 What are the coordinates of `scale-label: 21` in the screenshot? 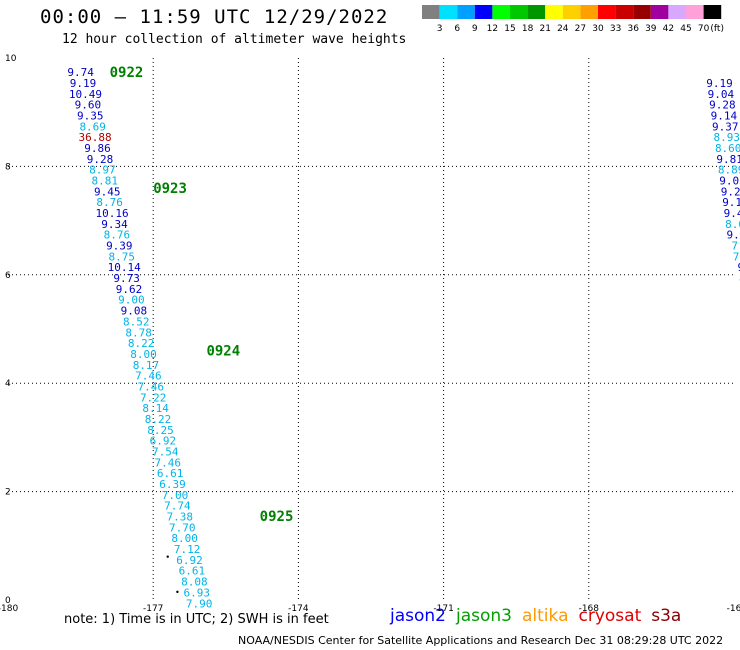 It's located at (544, 29).